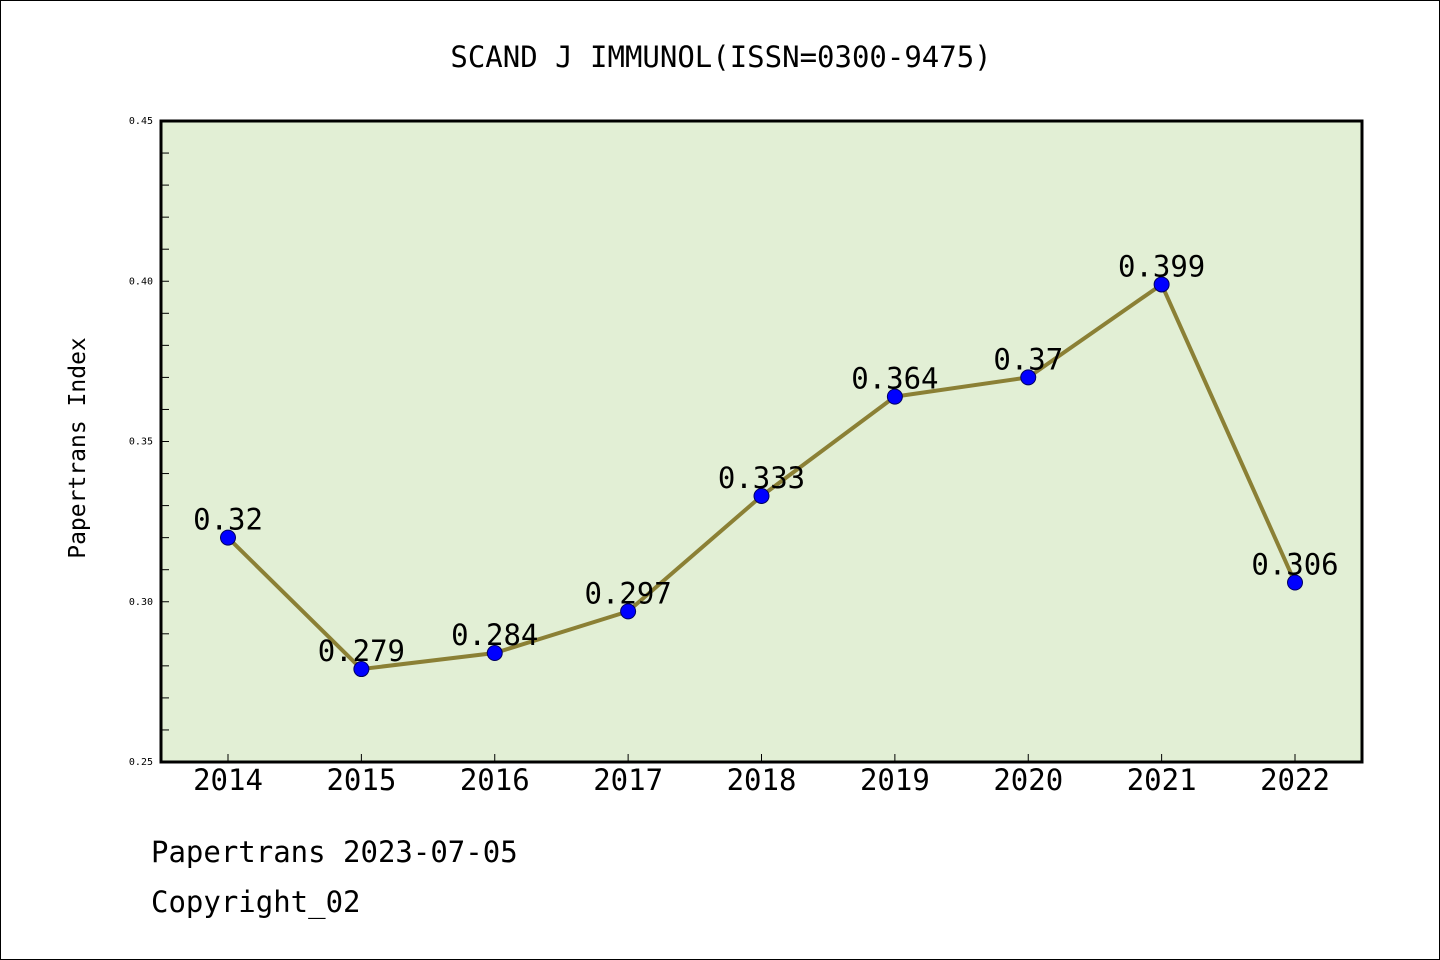 This screenshot has width=1440, height=960. I want to click on data-label: 0.306, so click(1294, 565).